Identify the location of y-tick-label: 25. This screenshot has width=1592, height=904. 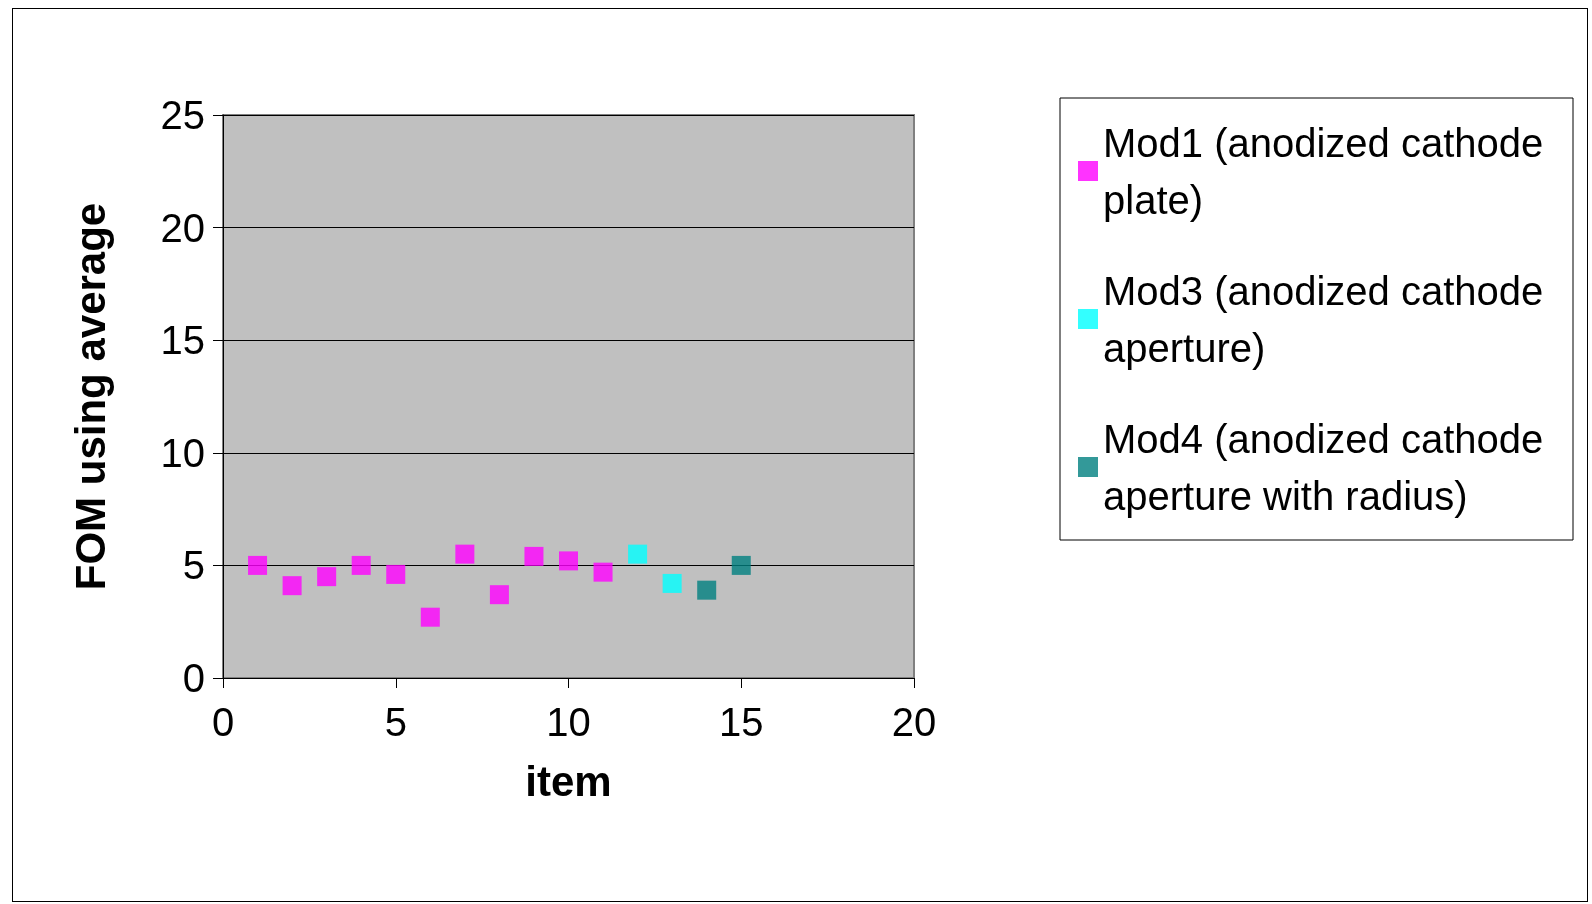
(182, 115).